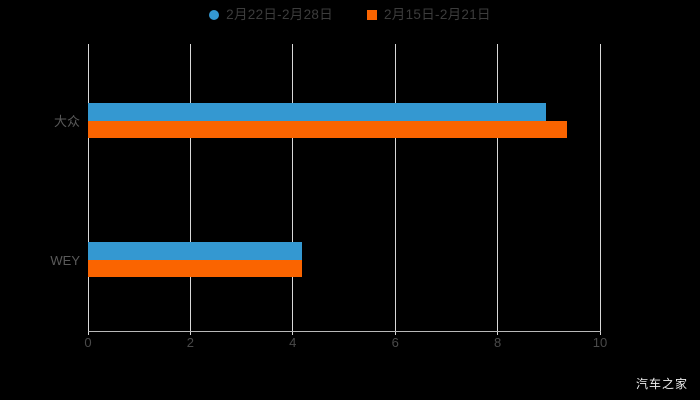  Describe the element at coordinates (437, 14) in the screenshot. I see `legend-label-series-2: 2月15日-2月21日` at that location.